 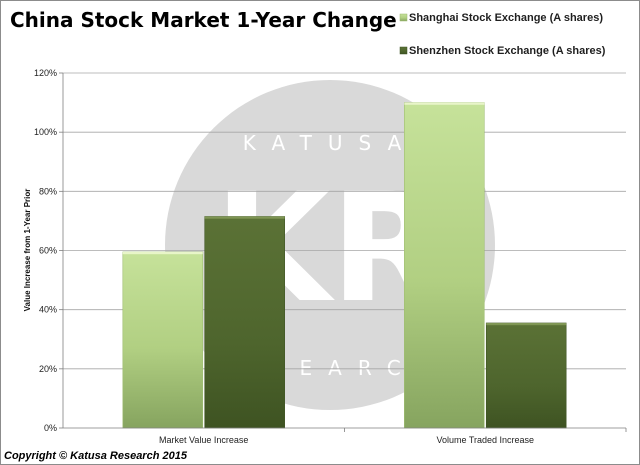 What do you see at coordinates (485, 440) in the screenshot?
I see `x-category-label: Volume Traded Increase` at bounding box center [485, 440].